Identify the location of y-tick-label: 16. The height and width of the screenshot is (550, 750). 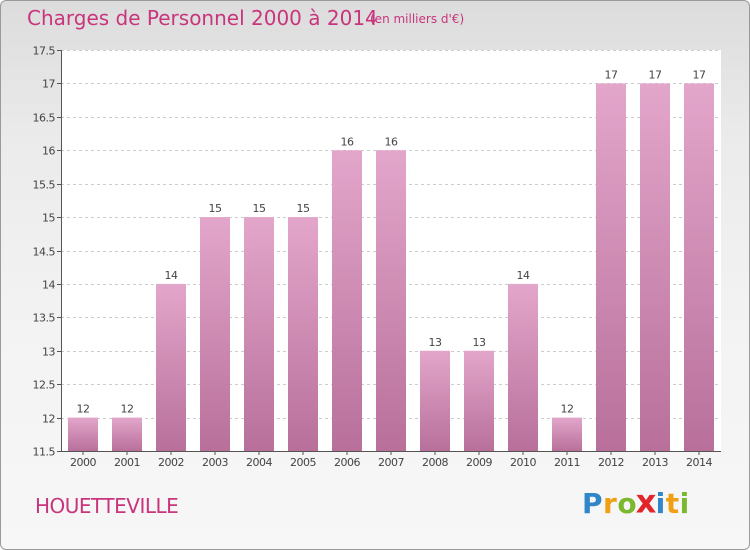
(48, 151).